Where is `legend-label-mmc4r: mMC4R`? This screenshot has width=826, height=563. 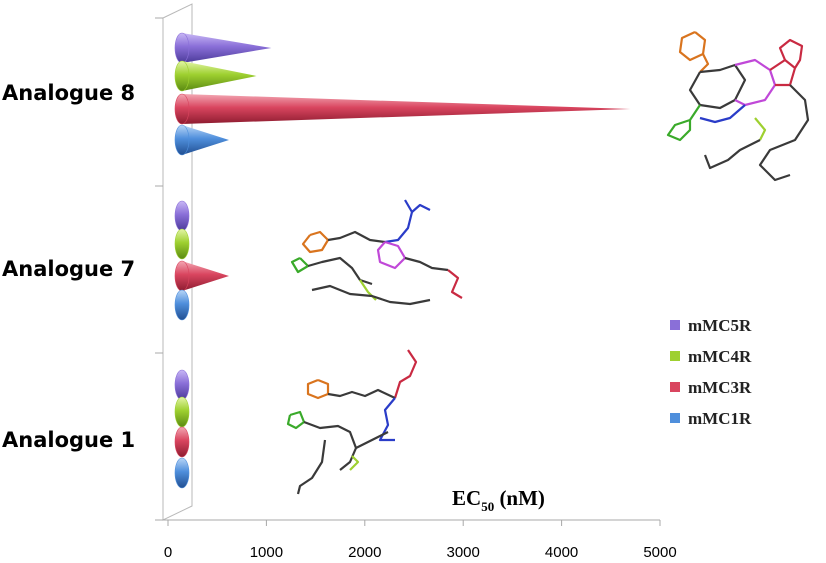
legend-label-mmc4r: mMC4R is located at coordinates (720, 356).